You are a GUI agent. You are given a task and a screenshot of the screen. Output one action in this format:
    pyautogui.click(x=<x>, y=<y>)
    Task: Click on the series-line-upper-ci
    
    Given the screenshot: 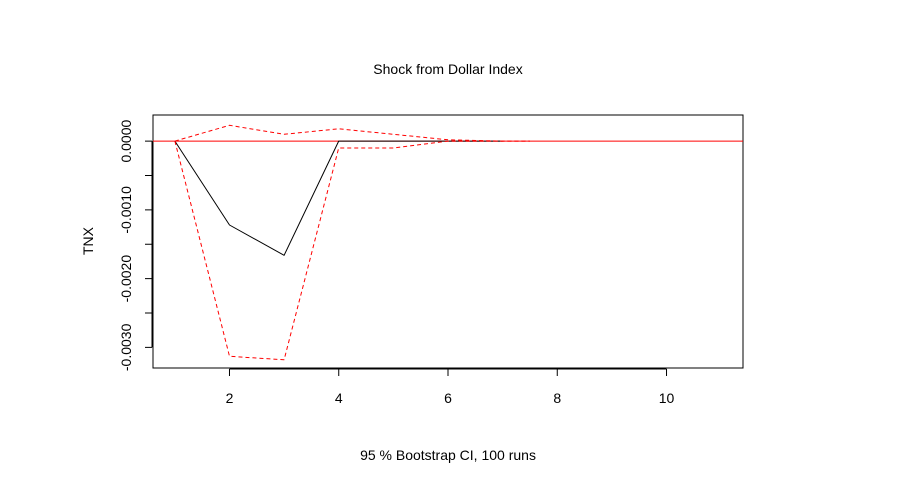 What is the action you would take?
    pyautogui.click(x=352, y=133)
    